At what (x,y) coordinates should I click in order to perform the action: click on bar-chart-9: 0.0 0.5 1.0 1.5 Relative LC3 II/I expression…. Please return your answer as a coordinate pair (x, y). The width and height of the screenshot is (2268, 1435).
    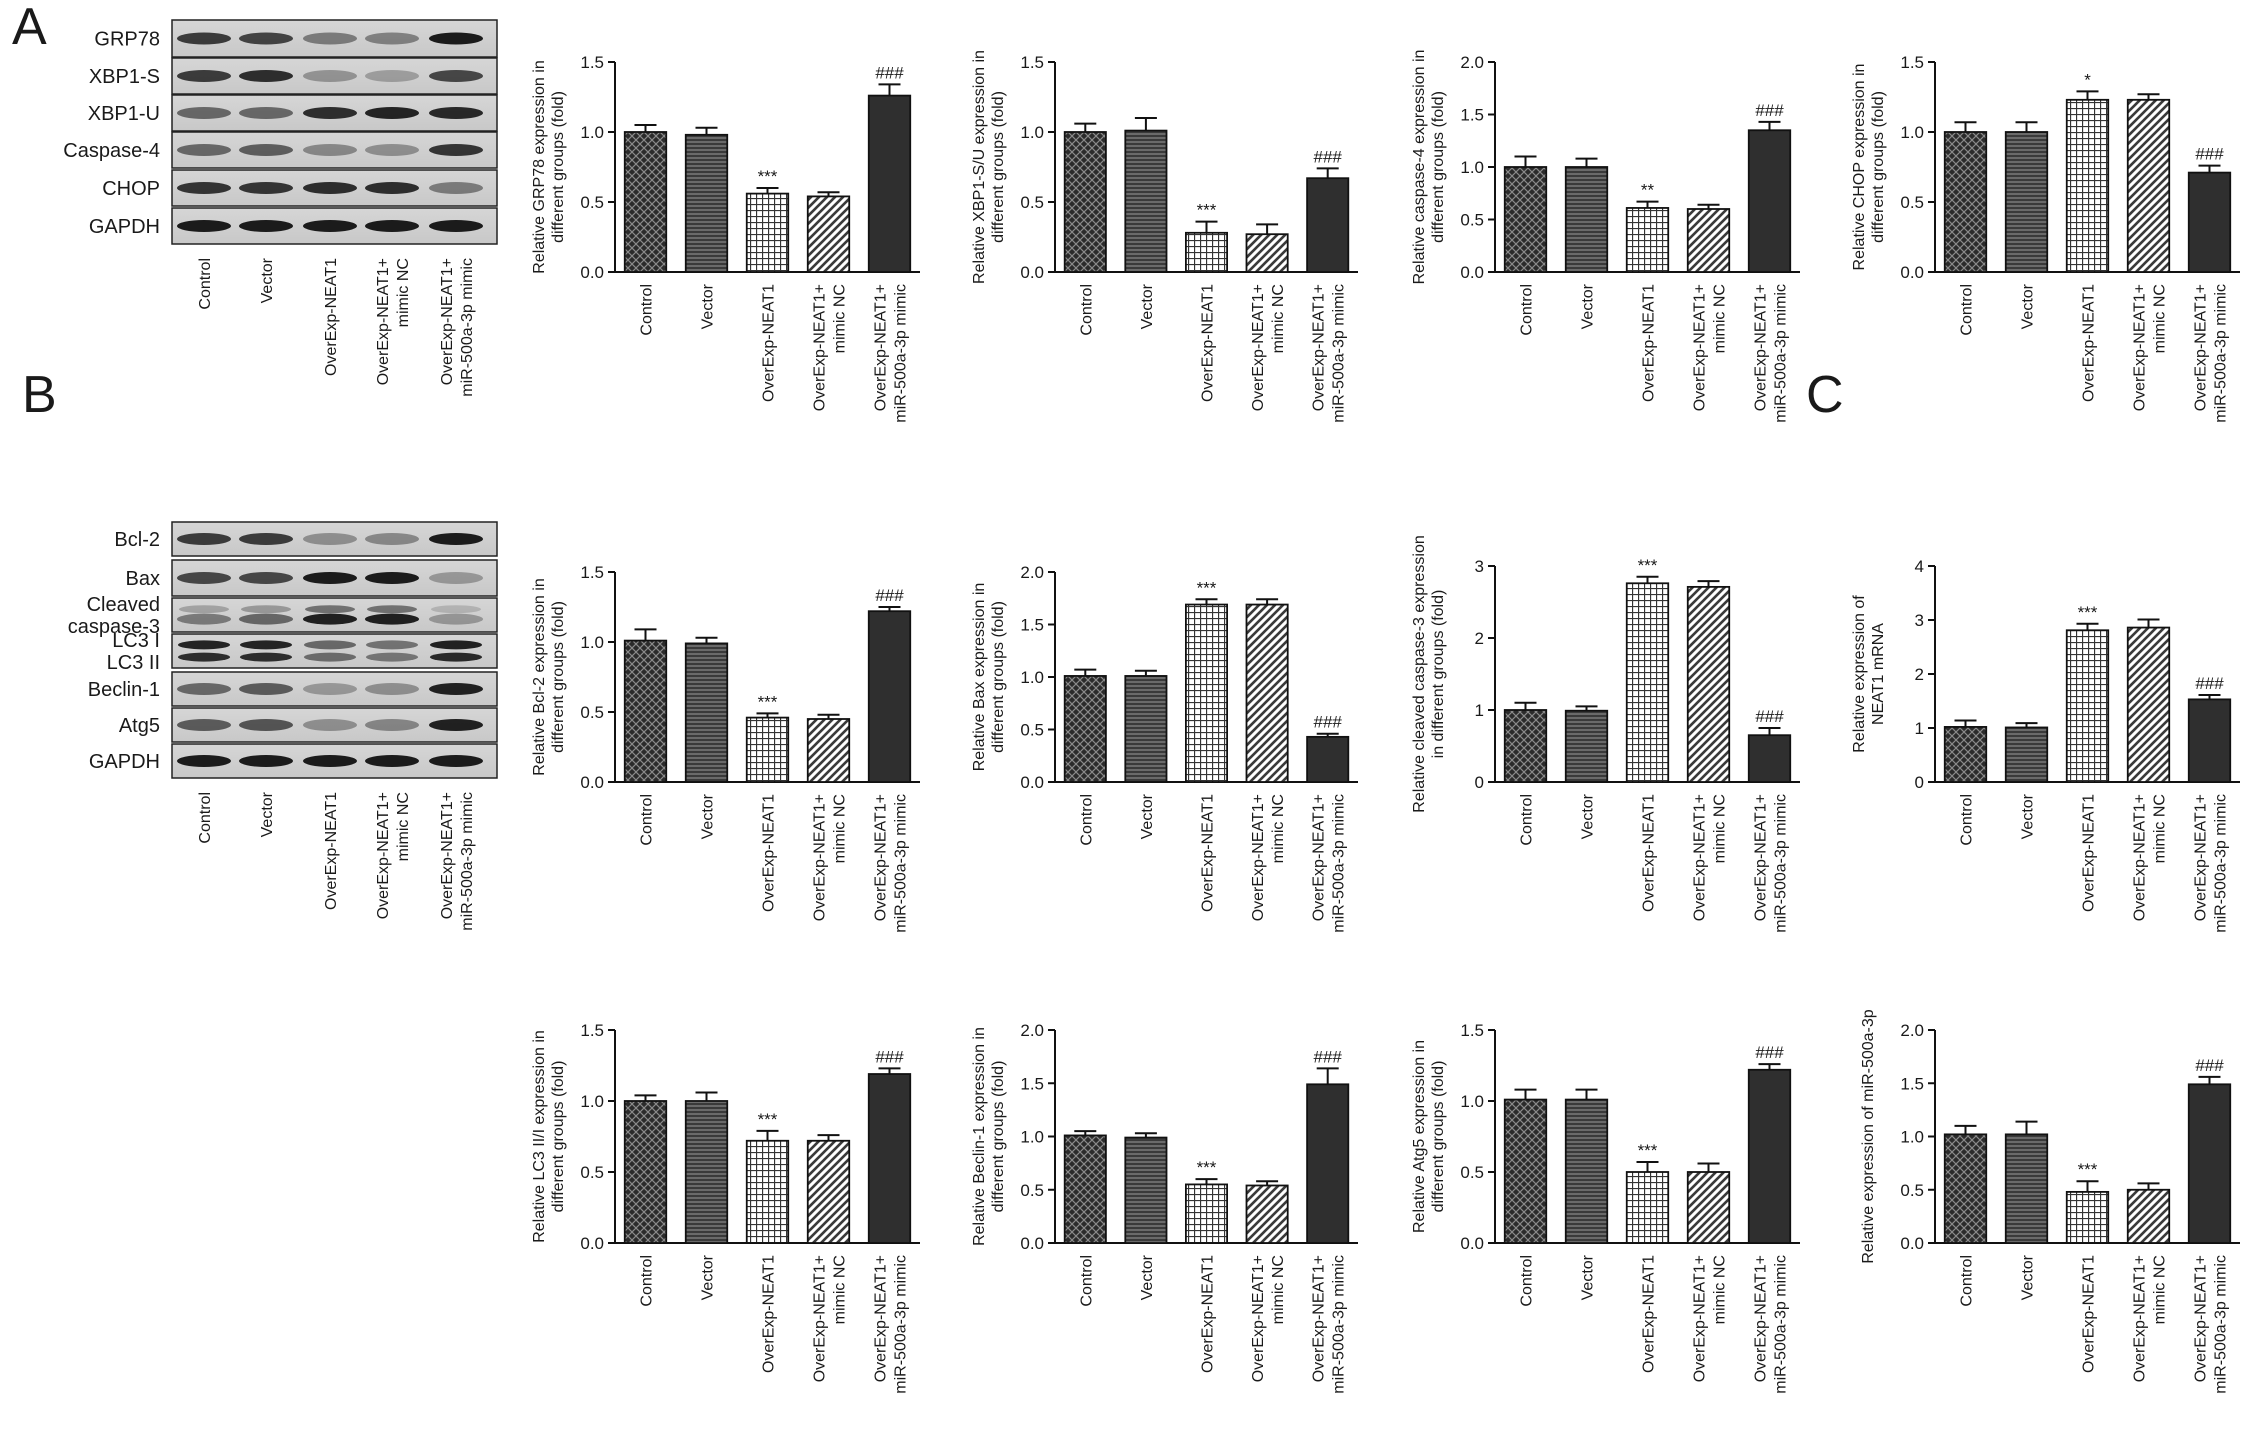
    Looking at the image, I should click on (725, 1207).